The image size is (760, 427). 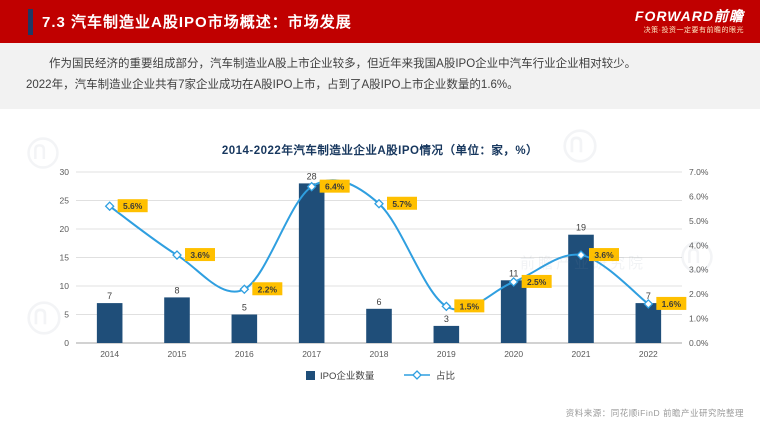 What do you see at coordinates (133, 206) in the screenshot?
I see `svg-text: 5.6%` at bounding box center [133, 206].